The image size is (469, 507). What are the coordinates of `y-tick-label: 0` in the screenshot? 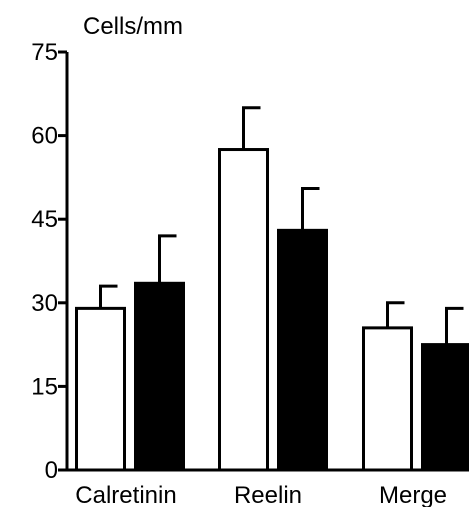 It's located at (51, 470).